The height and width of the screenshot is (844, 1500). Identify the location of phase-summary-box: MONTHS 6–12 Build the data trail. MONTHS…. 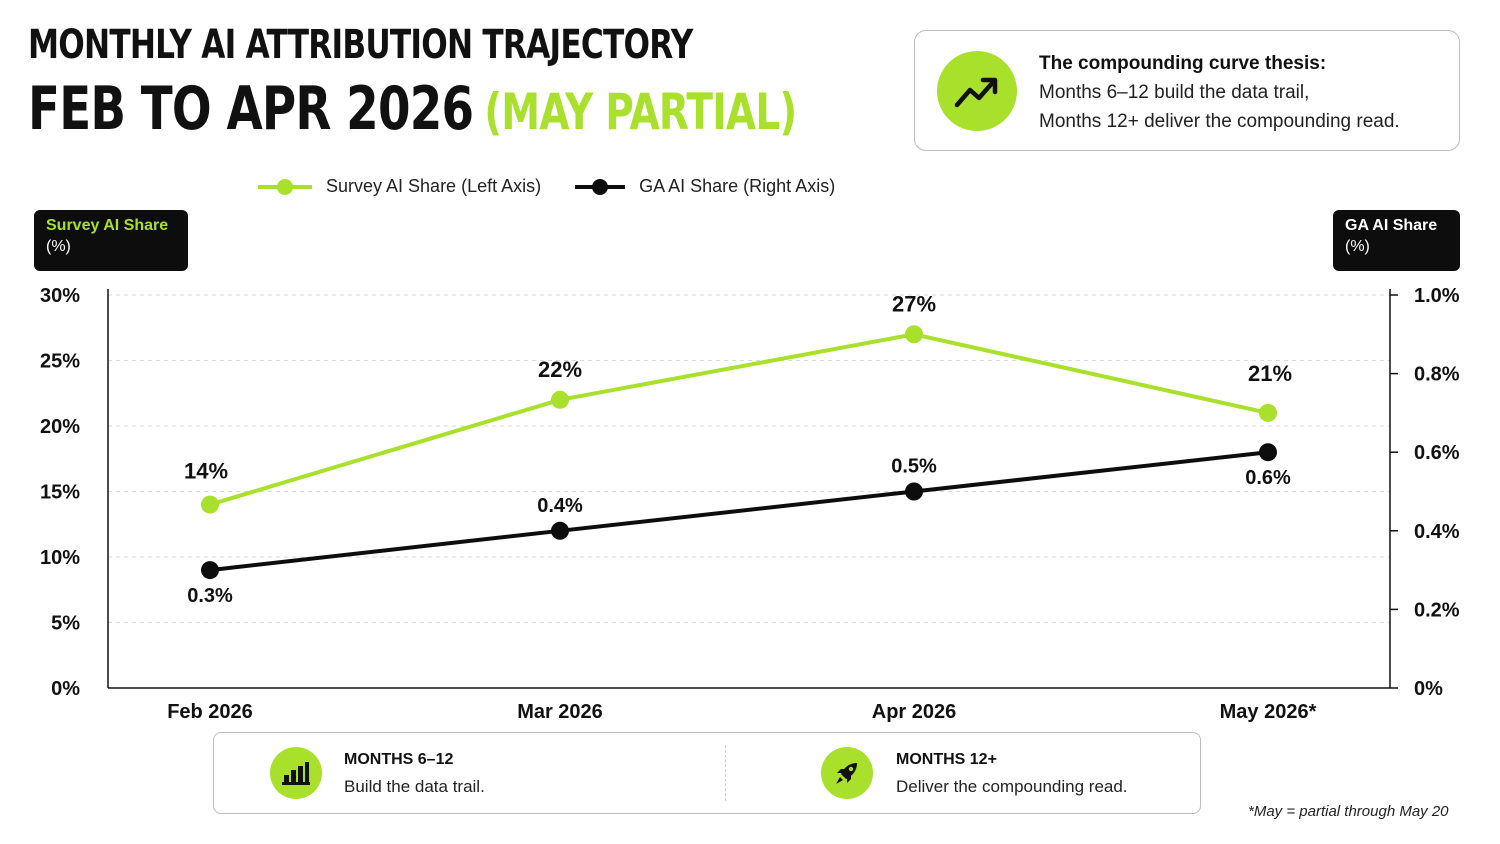
(707, 773).